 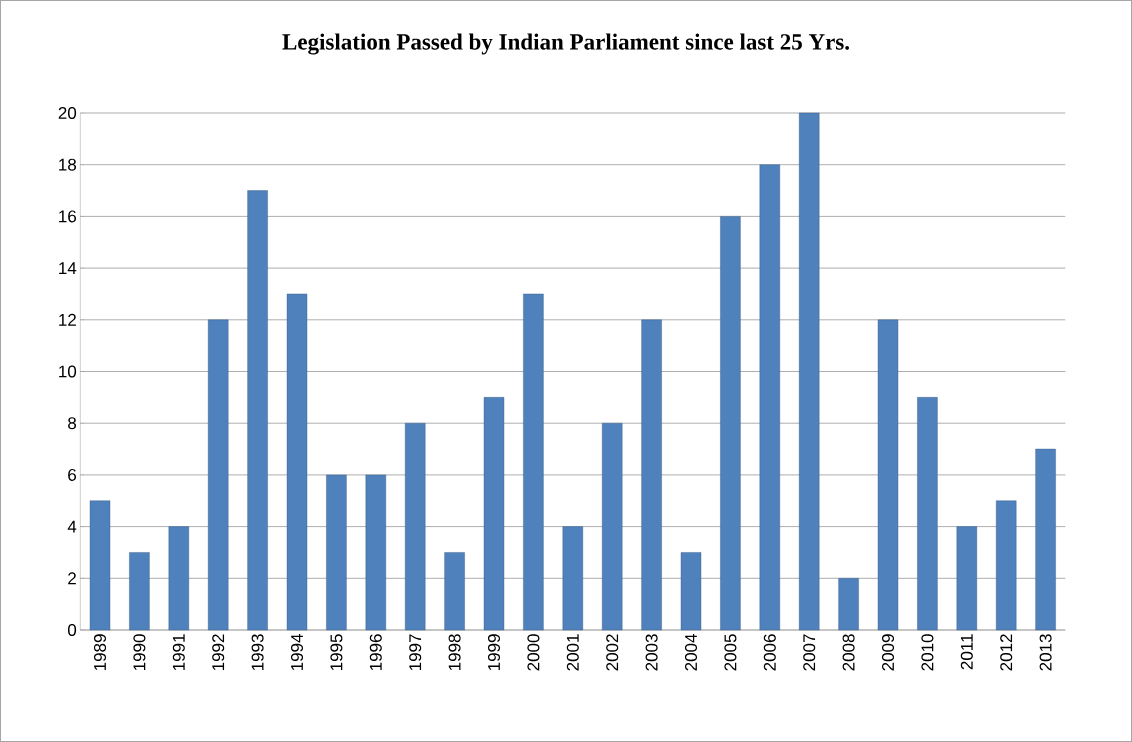 I want to click on x-tick-label: 2013, so click(x=1045, y=652).